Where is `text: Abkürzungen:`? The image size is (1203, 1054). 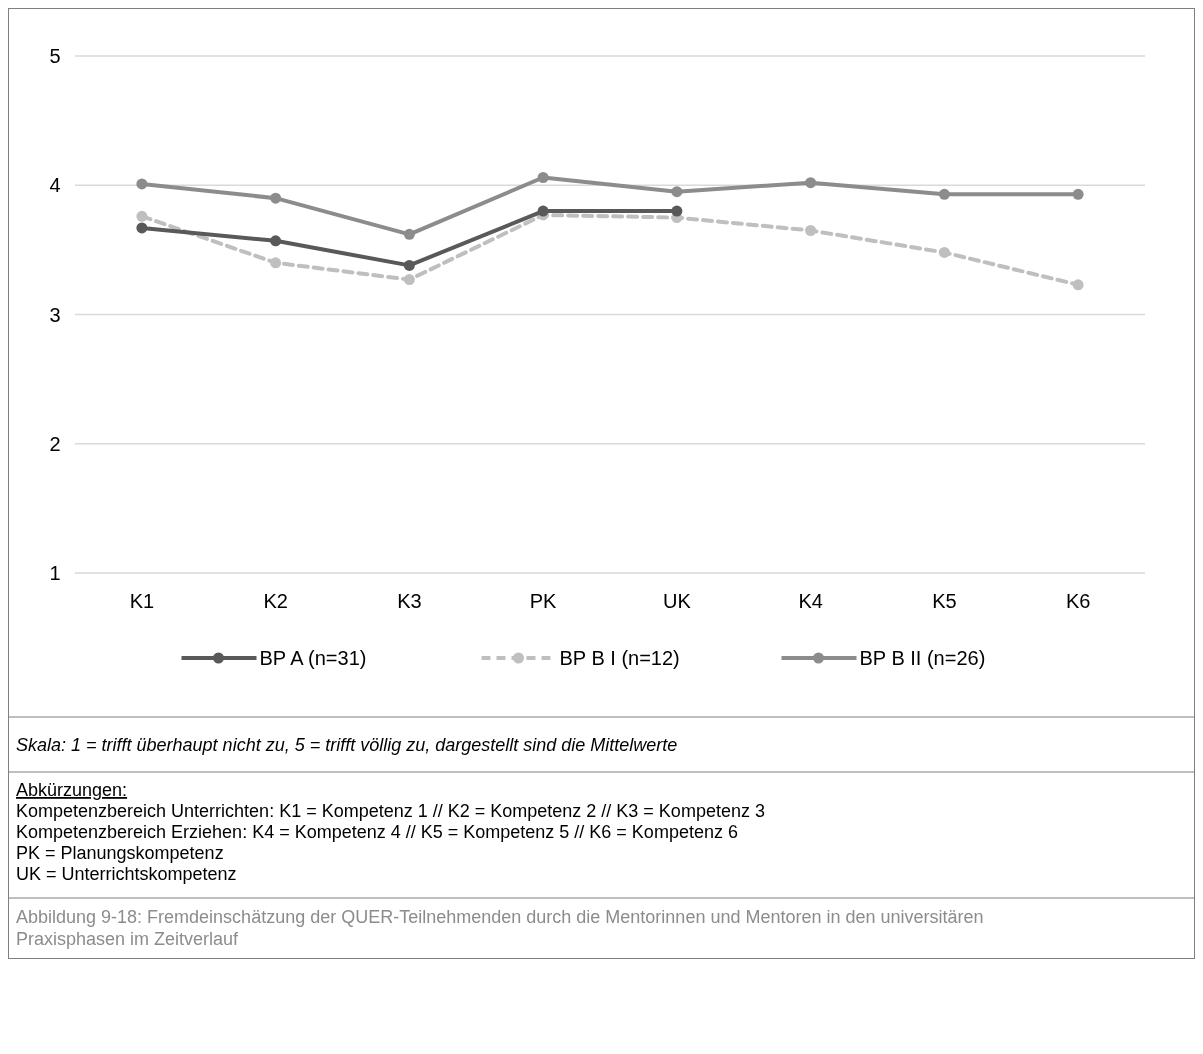 text: Abkürzungen: is located at coordinates (72, 790).